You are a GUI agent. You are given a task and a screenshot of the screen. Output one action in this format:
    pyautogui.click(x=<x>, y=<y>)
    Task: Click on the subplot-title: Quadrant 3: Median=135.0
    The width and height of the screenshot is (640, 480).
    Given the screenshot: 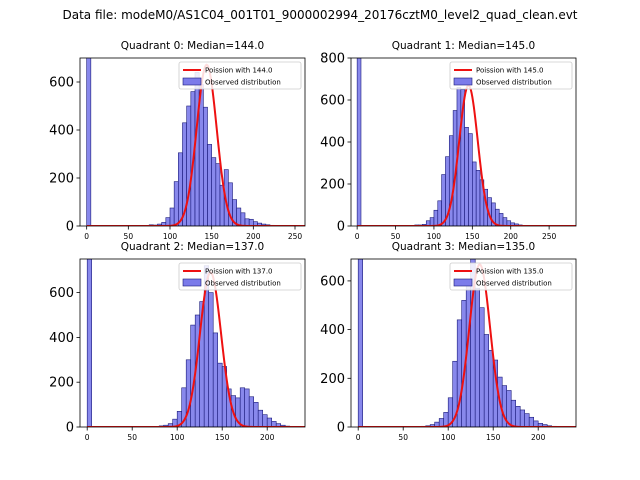 What is the action you would take?
    pyautogui.click(x=463, y=247)
    